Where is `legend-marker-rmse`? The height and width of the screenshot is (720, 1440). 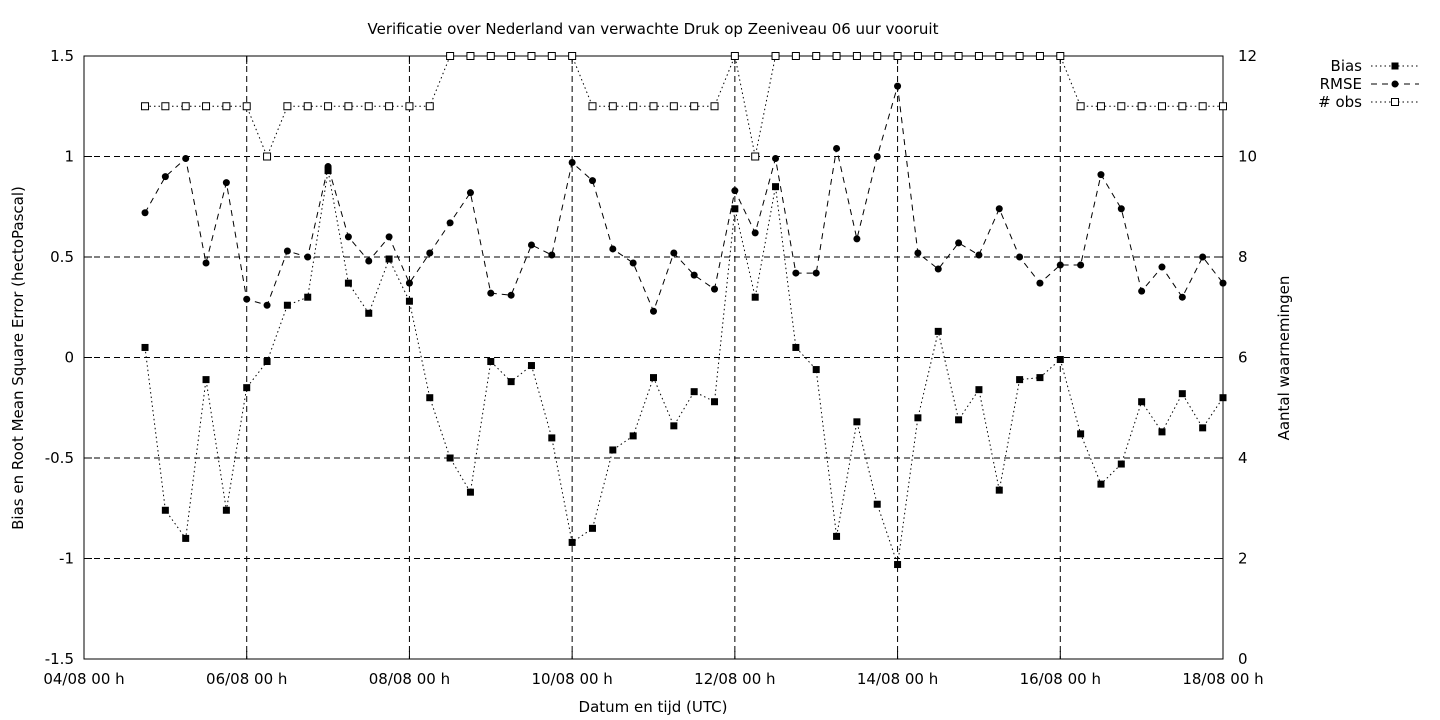 legend-marker-rmse is located at coordinates (1395, 84).